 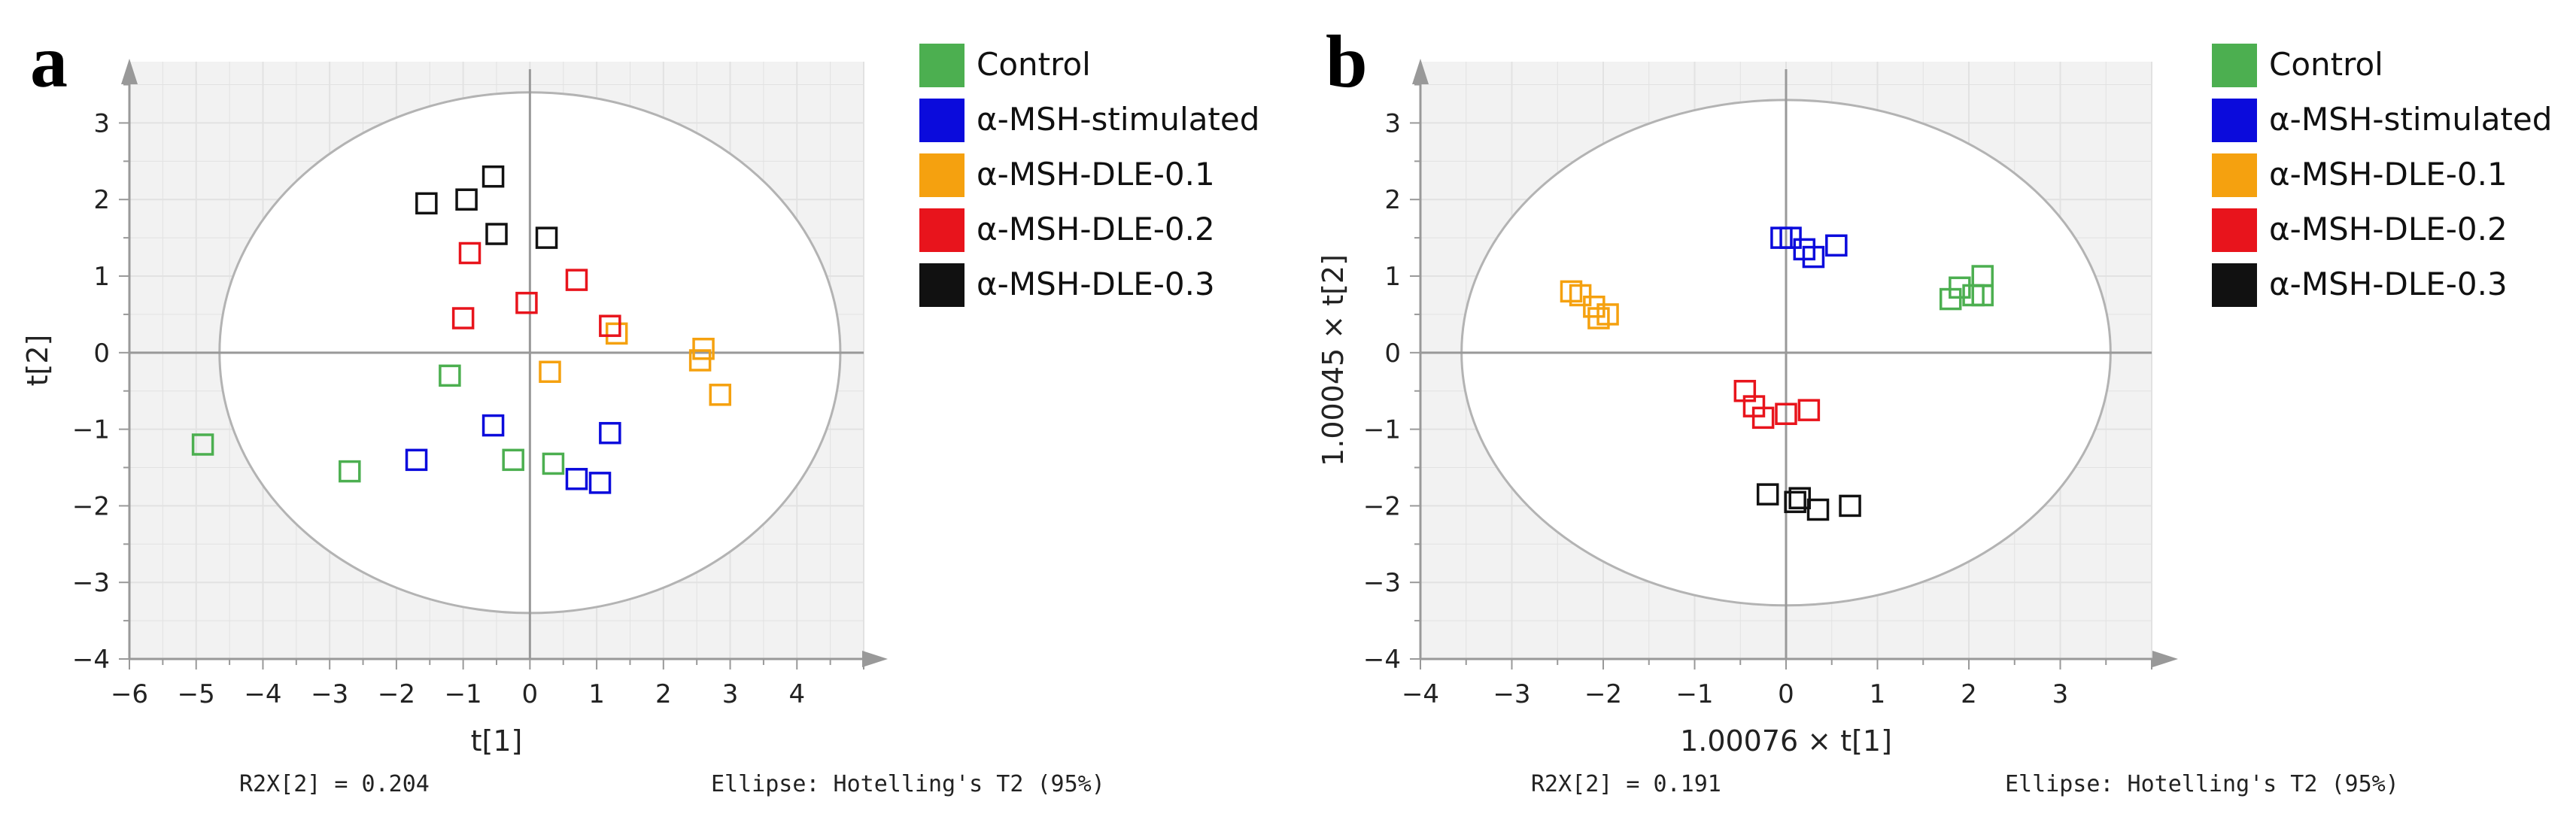 What do you see at coordinates (37, 361) in the screenshot?
I see `y-axis-label: t[2]` at bounding box center [37, 361].